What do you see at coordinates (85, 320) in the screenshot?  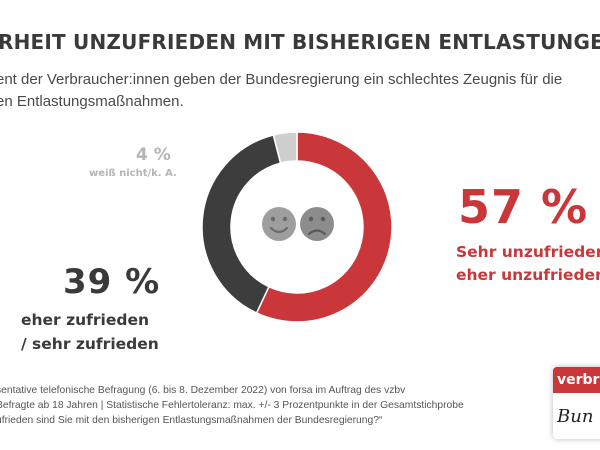 I see `satisfied-label-line: eher zufrieden` at bounding box center [85, 320].